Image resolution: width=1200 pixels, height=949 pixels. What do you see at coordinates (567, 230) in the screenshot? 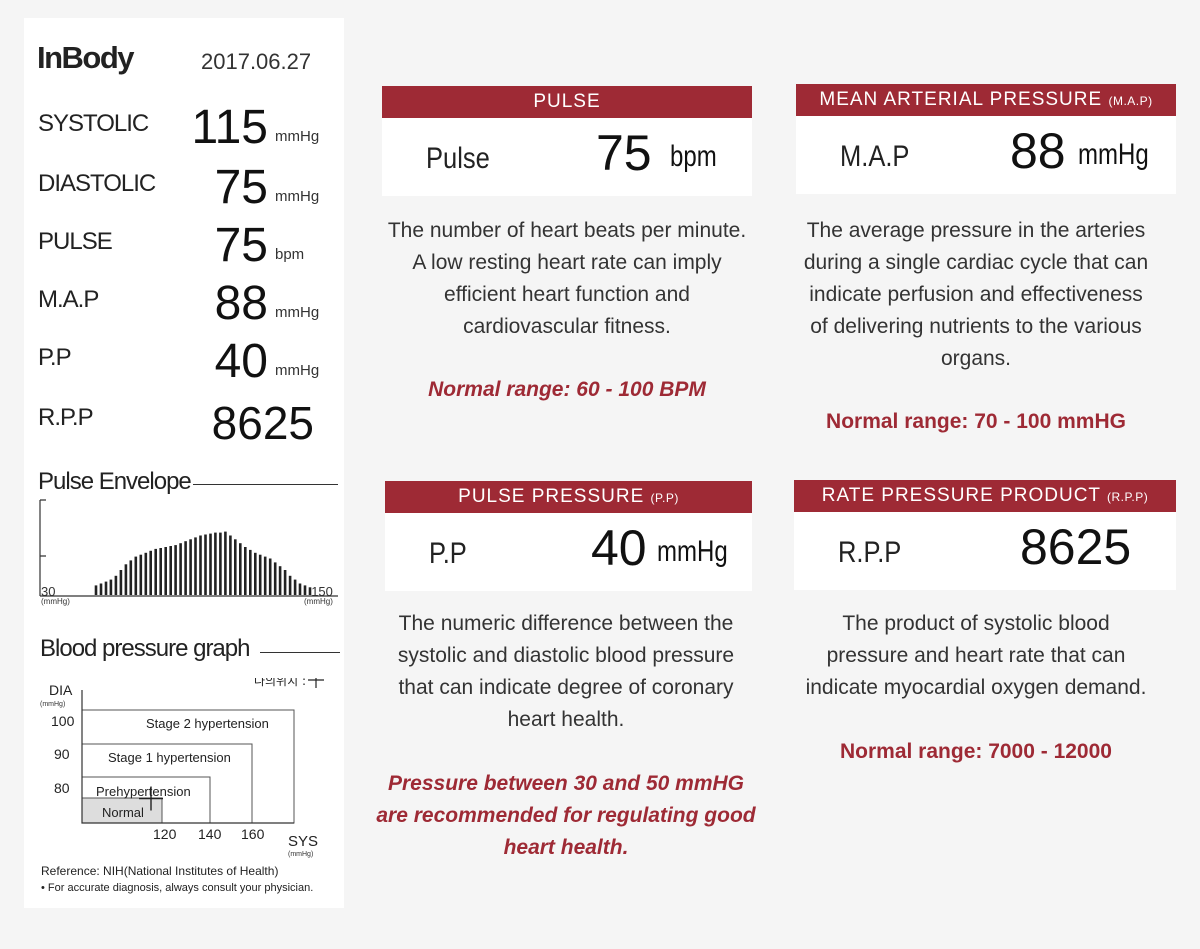
I see `pulse-desc-line: The number of heart beats per minute.` at bounding box center [567, 230].